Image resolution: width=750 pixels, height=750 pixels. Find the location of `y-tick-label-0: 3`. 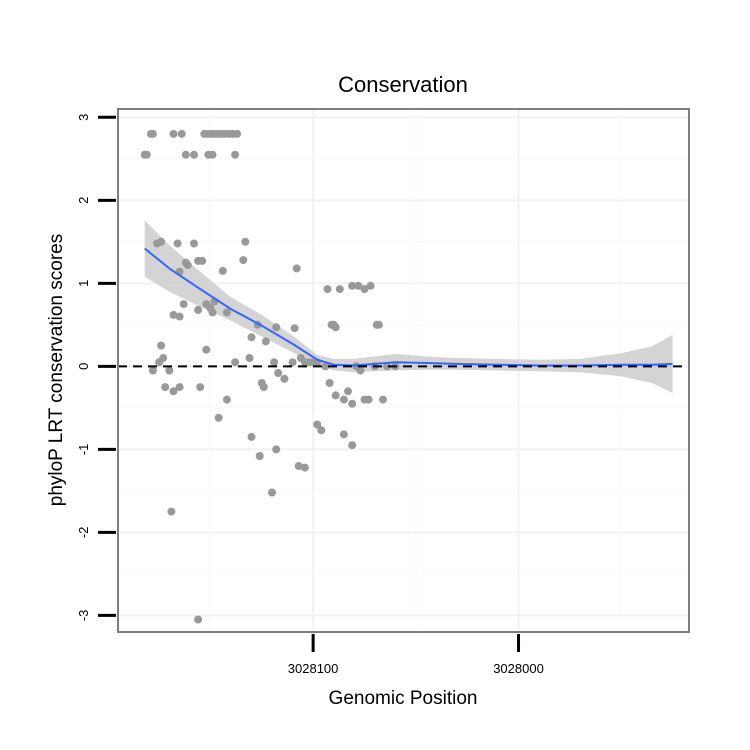

y-tick-label-0: 3 is located at coordinates (83, 117).